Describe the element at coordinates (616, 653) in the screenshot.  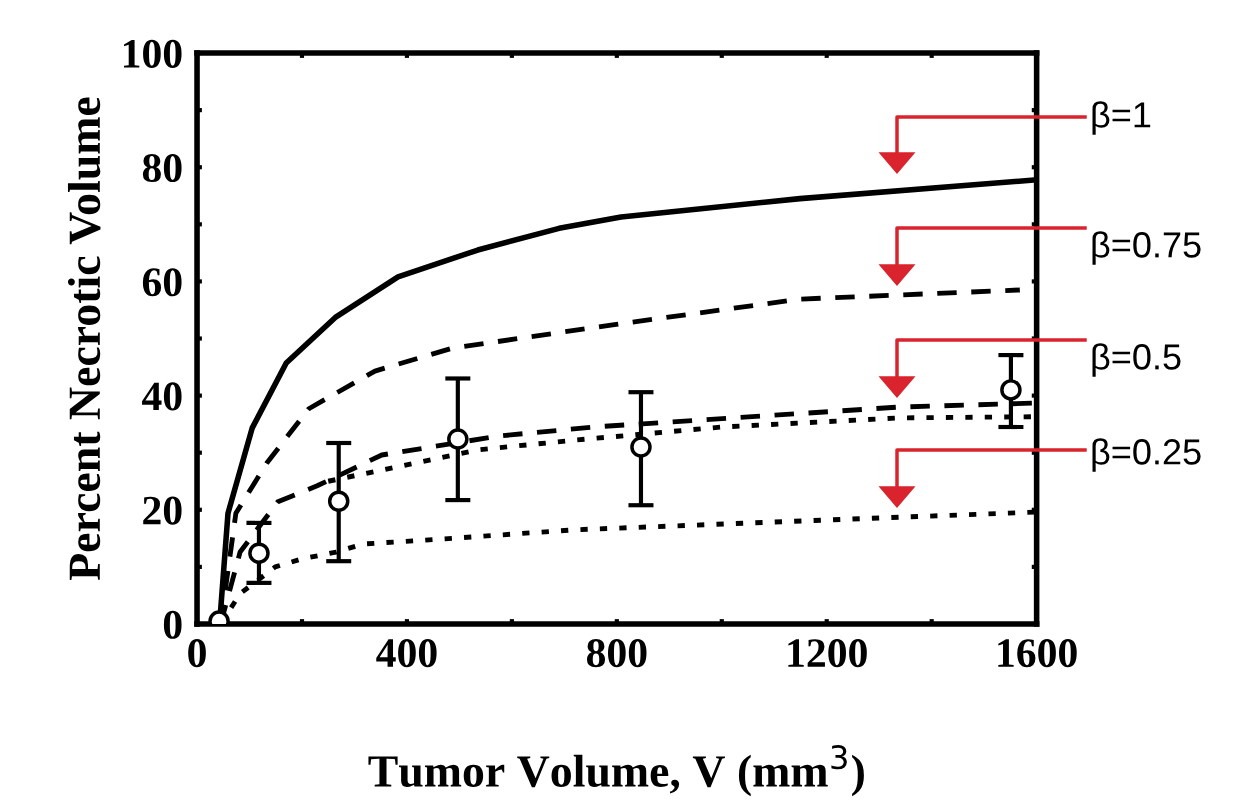
I see `x-tick-label: 800` at that location.